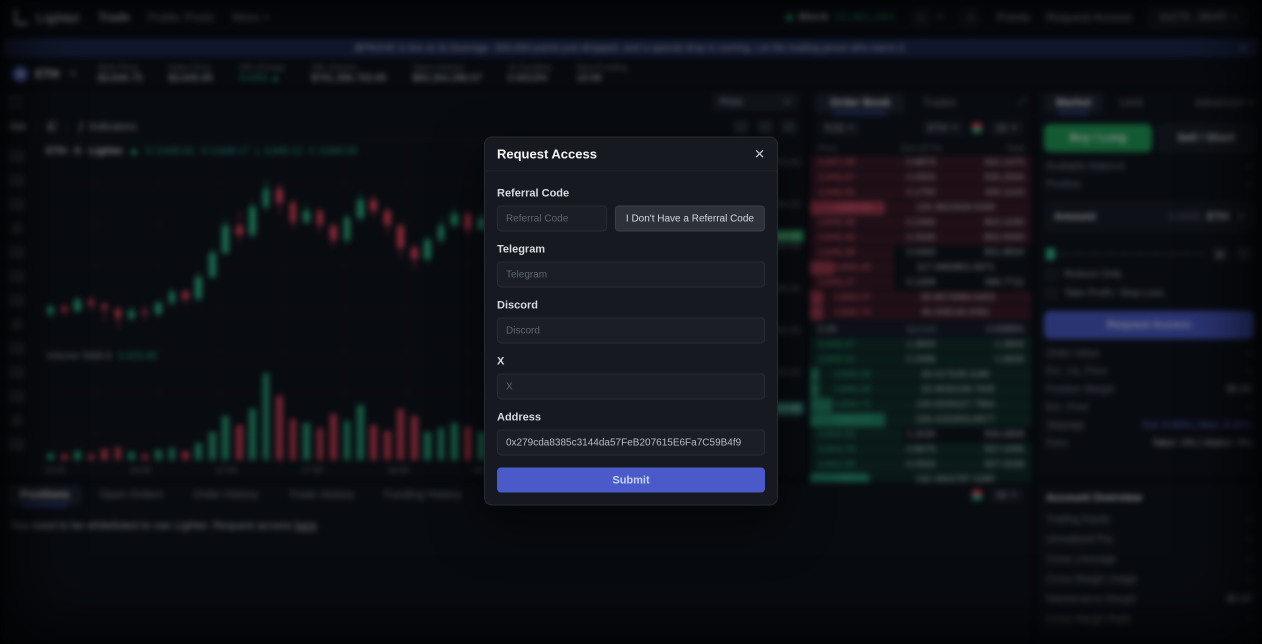 The width and height of the screenshot is (1262, 644). Describe the element at coordinates (689, 218) in the screenshot. I see `no-referral-code-button: I Don't Have a Referral Code` at that location.